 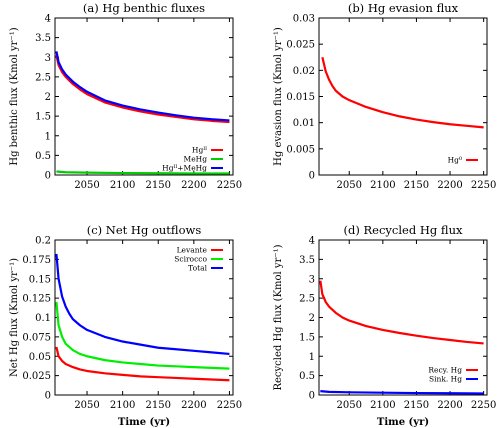 I want to click on y-tick-label: 0.125, so click(x=36, y=299).